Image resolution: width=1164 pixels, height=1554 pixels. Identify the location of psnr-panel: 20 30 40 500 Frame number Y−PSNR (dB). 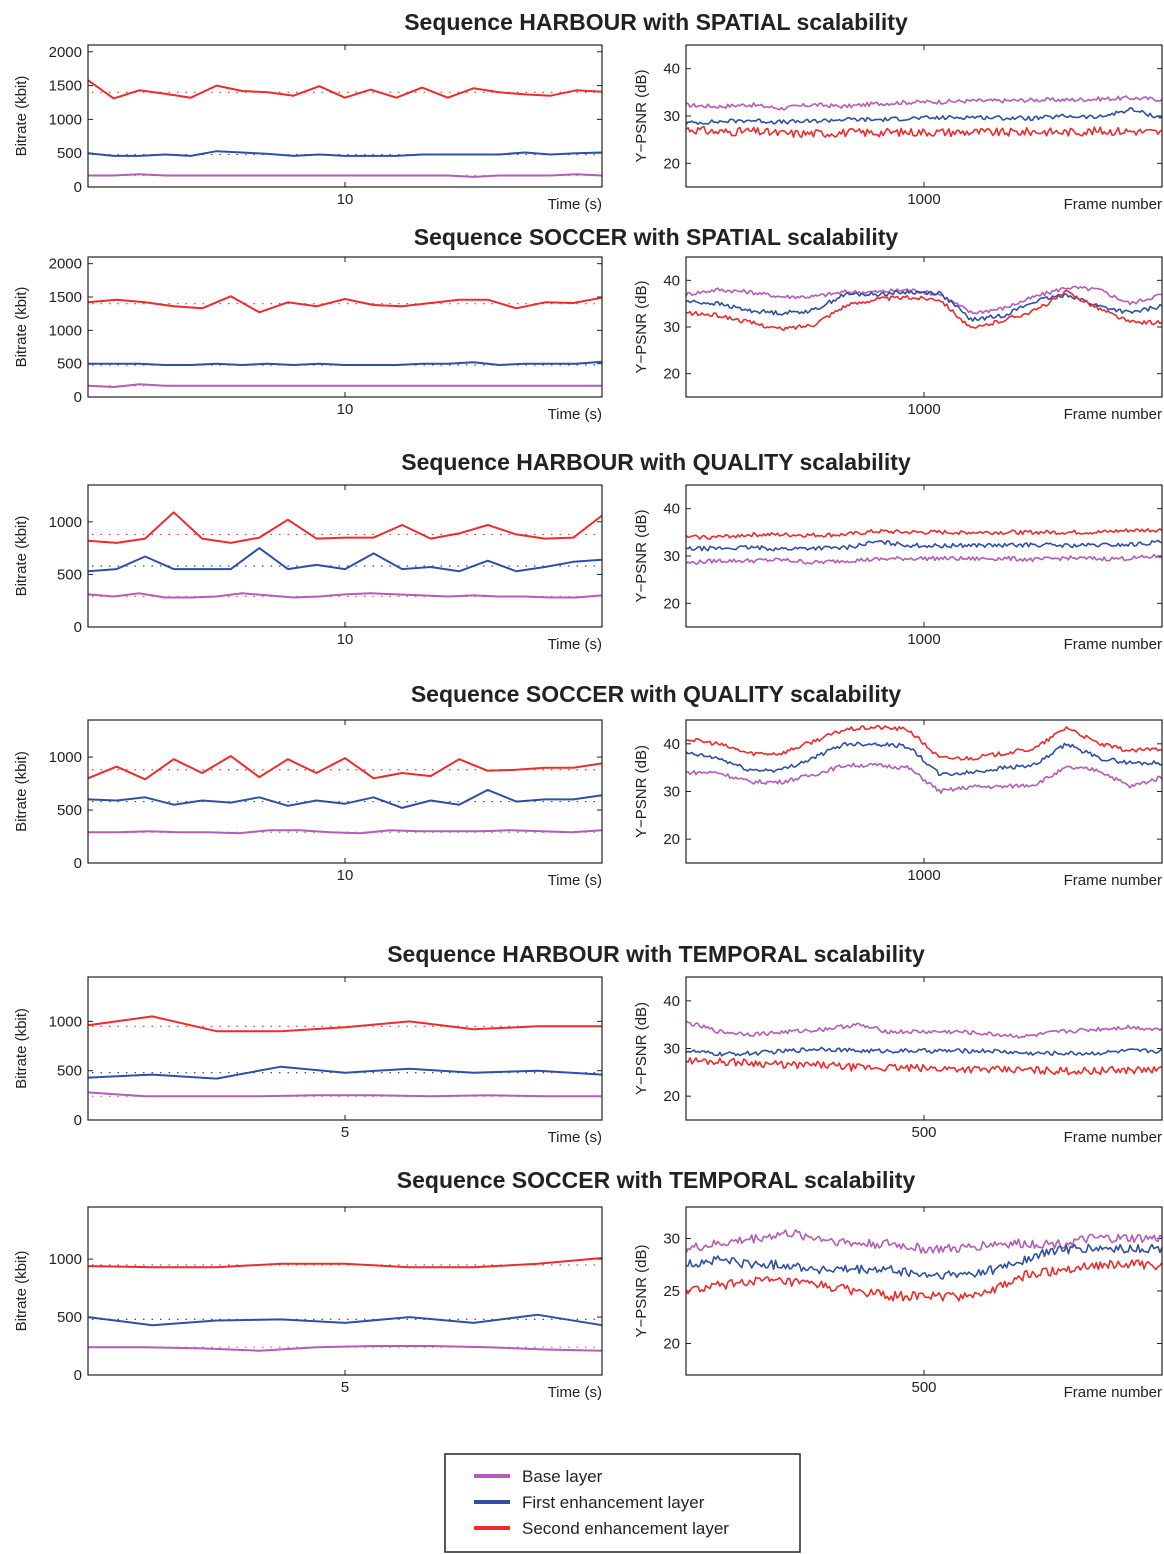
(898, 1061).